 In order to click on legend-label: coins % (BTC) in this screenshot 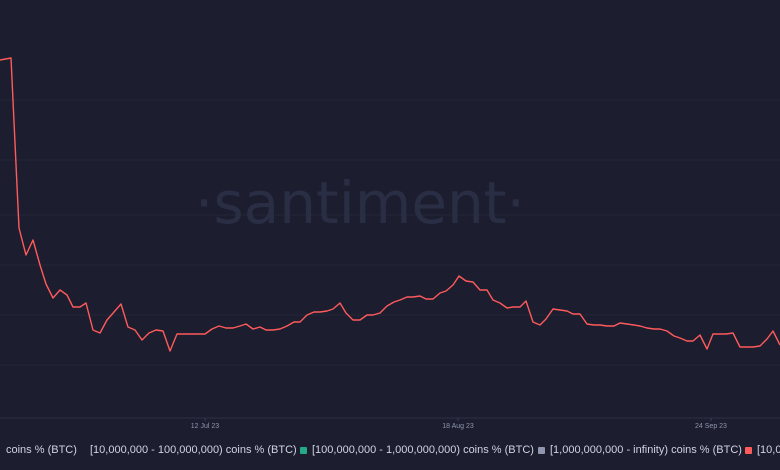, I will do `click(41, 450)`.